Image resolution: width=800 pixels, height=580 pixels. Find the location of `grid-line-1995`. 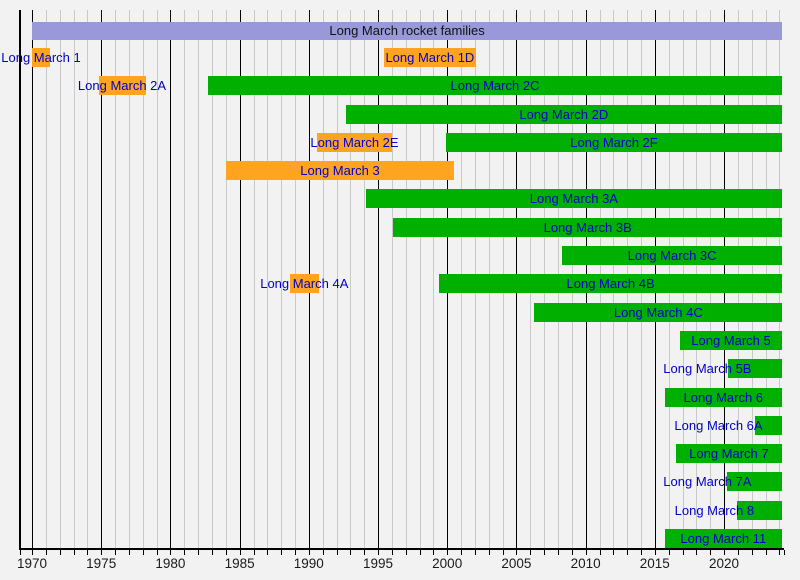

grid-line-1995 is located at coordinates (378, 279).